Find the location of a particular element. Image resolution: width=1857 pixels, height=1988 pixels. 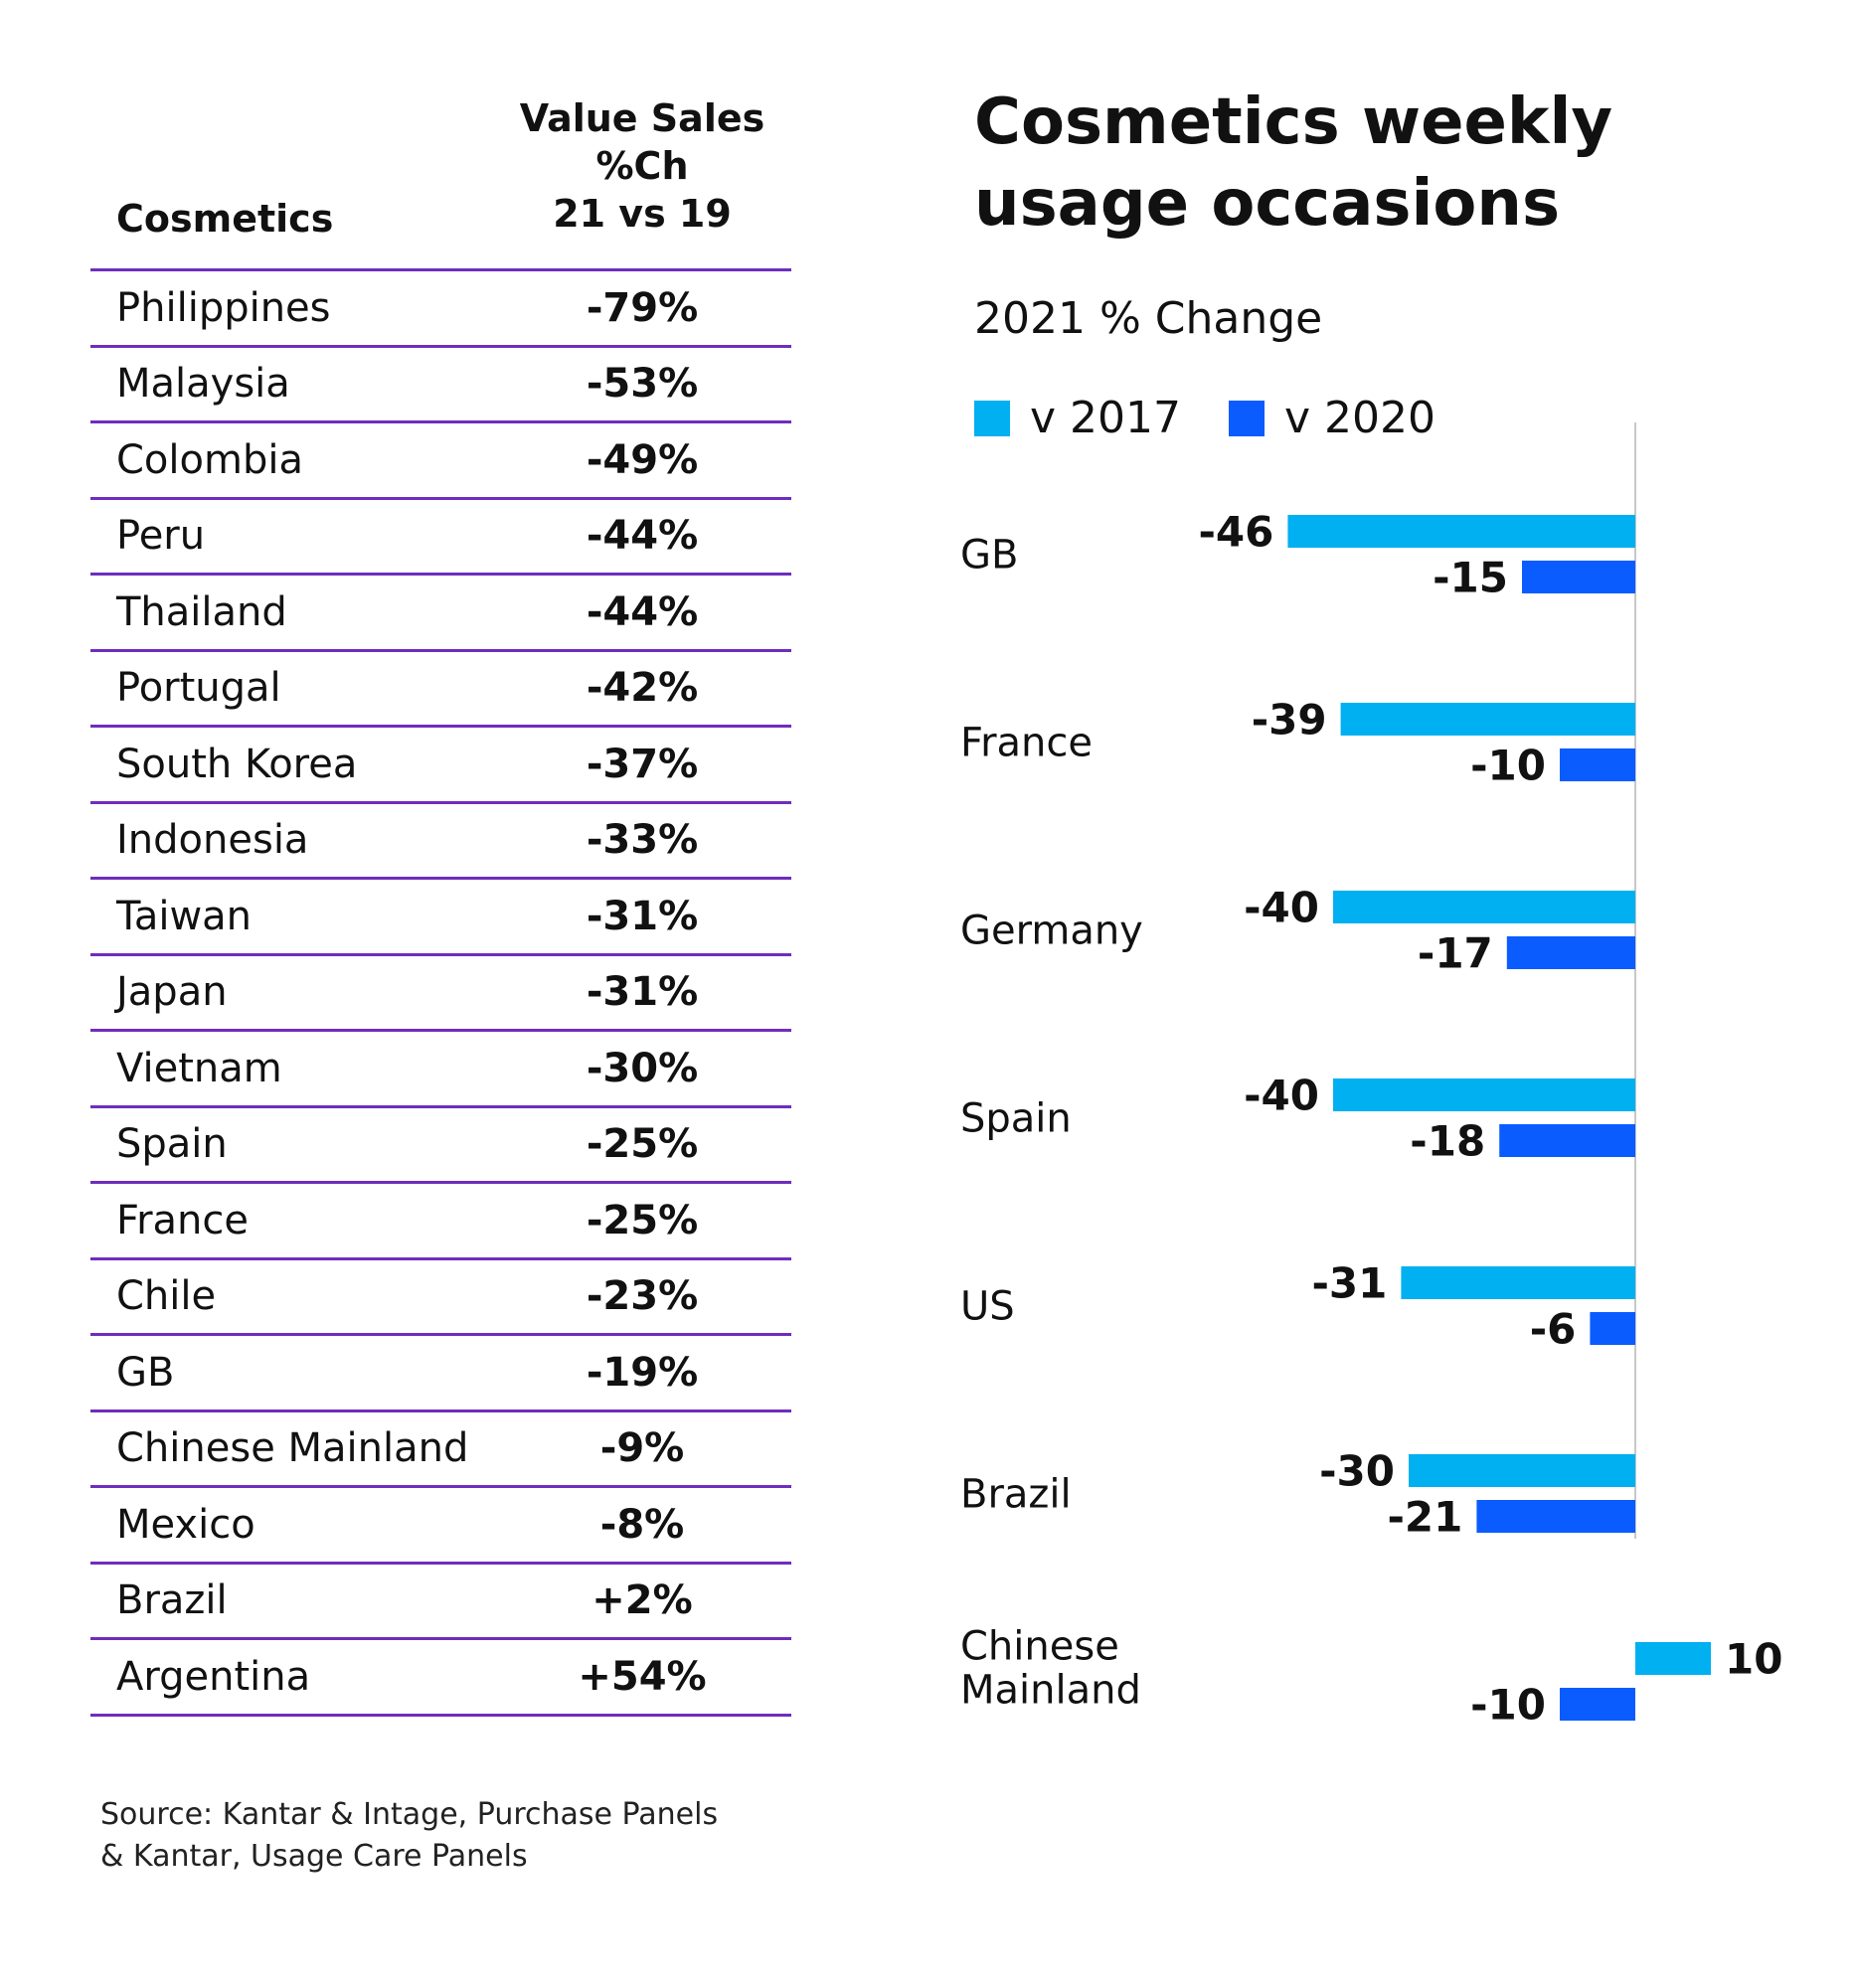

table-row: Spain -25% is located at coordinates (440, 1146).